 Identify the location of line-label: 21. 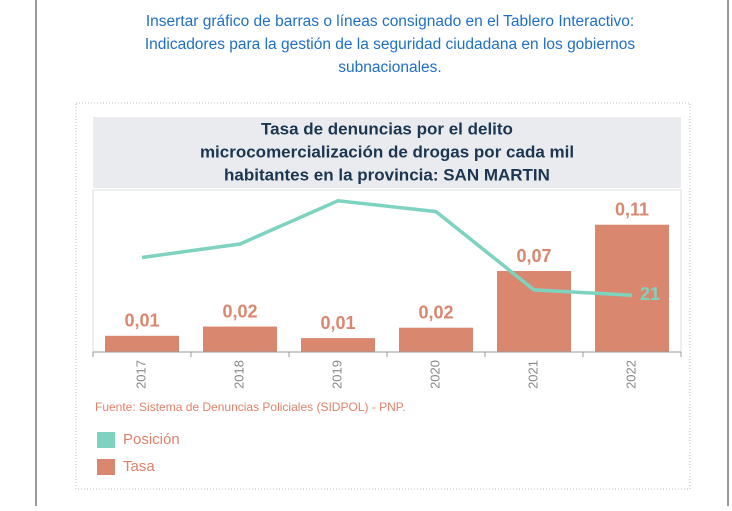
(650, 294).